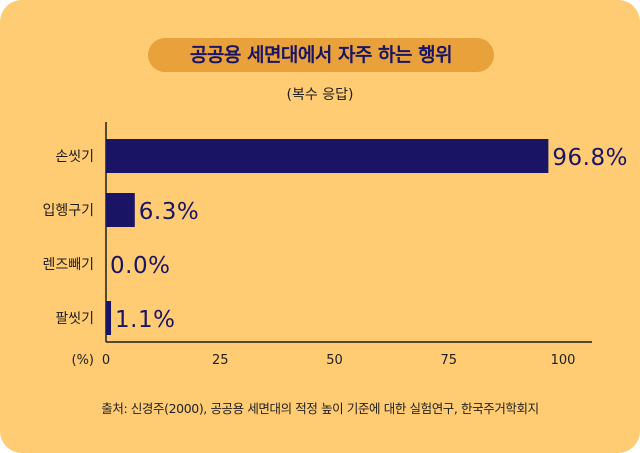 Image resolution: width=640 pixels, height=453 pixels. What do you see at coordinates (74, 157) in the screenshot?
I see `category-label-1: 손씻기` at bounding box center [74, 157].